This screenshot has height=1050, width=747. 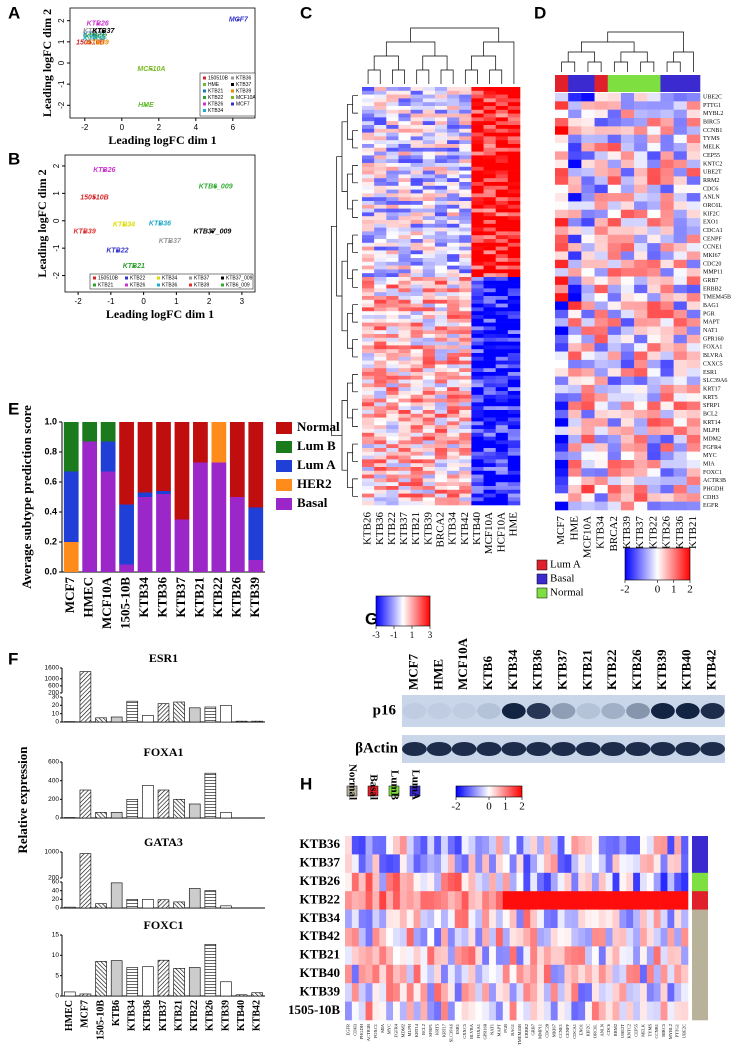 I want to click on gene-label: SLC39A6, so click(x=450, y=1032).